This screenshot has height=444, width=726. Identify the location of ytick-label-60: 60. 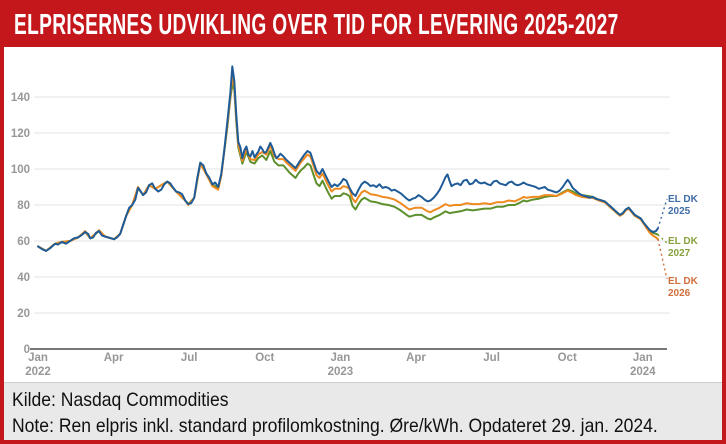
(23, 242).